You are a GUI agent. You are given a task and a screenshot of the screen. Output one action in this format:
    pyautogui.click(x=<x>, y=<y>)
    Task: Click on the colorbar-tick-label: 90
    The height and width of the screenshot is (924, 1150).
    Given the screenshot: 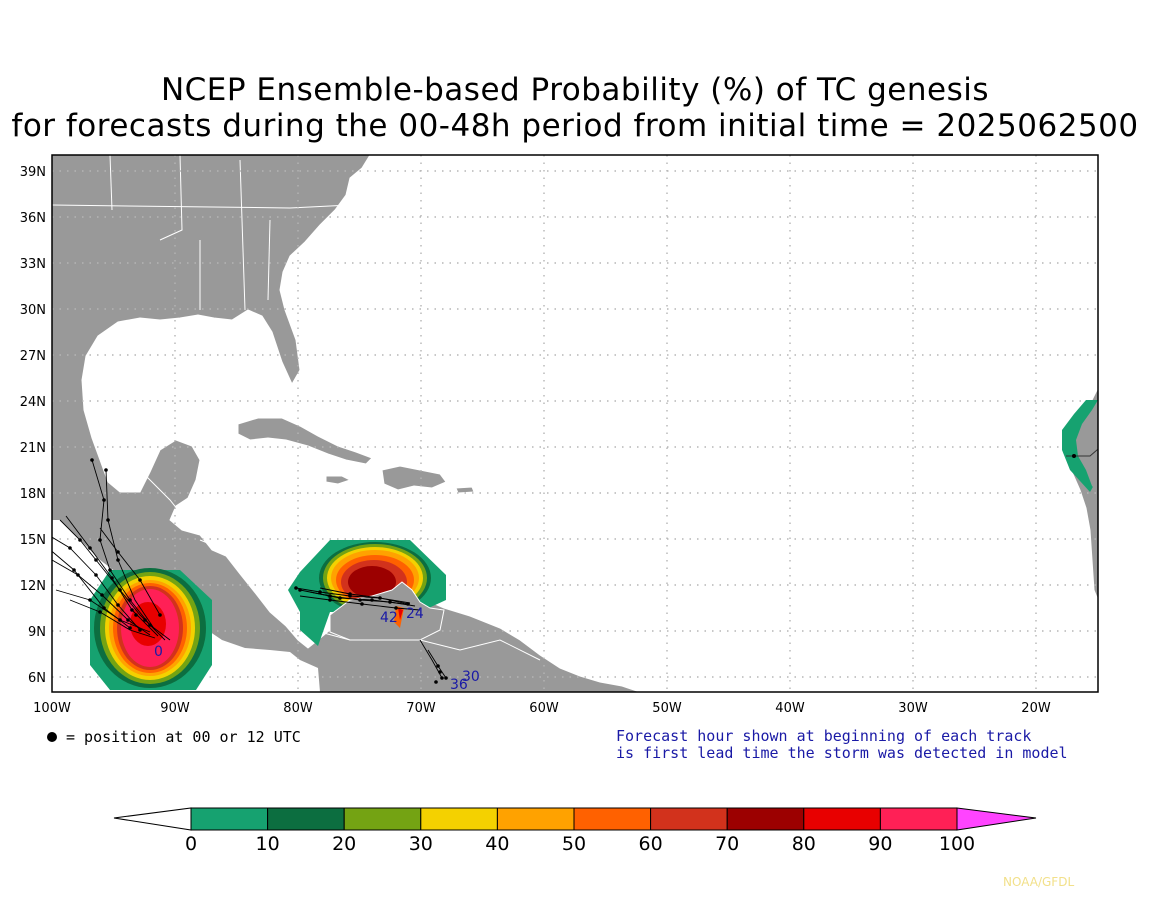 What is the action you would take?
    pyautogui.click(x=880, y=844)
    